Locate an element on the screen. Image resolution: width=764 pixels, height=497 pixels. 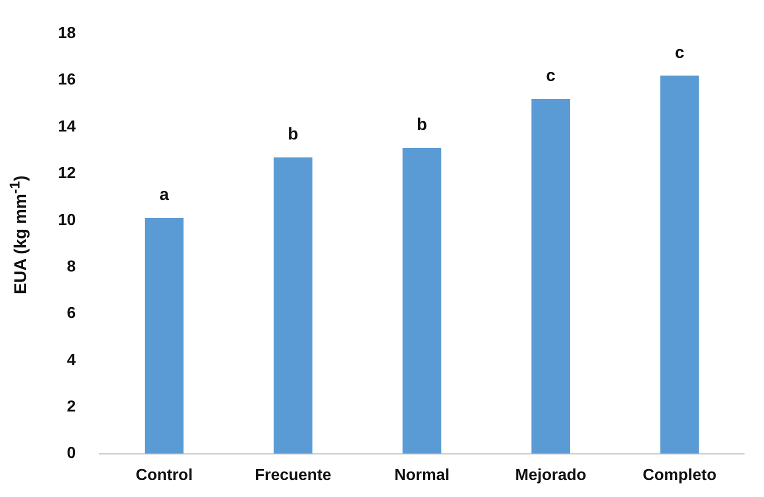
x-tick-label: Normal is located at coordinates (422, 475).